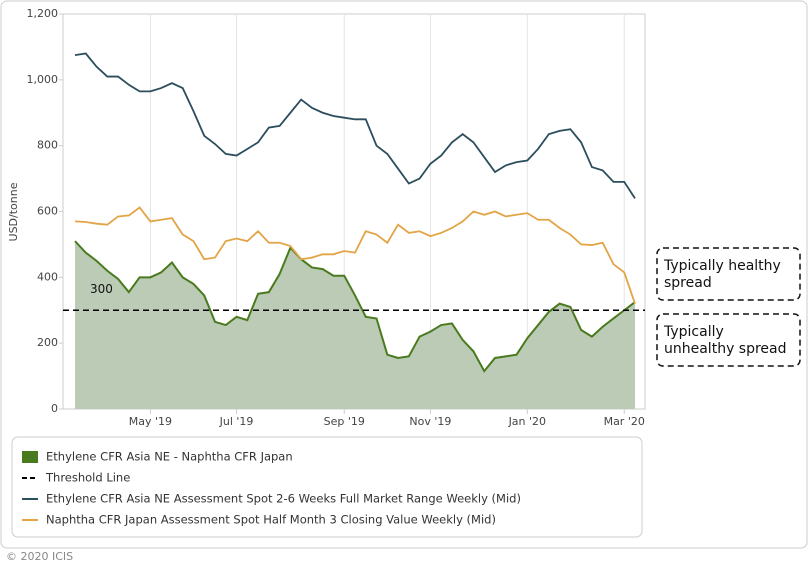  Describe the element at coordinates (47, 211) in the screenshot. I see `y-tick-label: 600` at that location.